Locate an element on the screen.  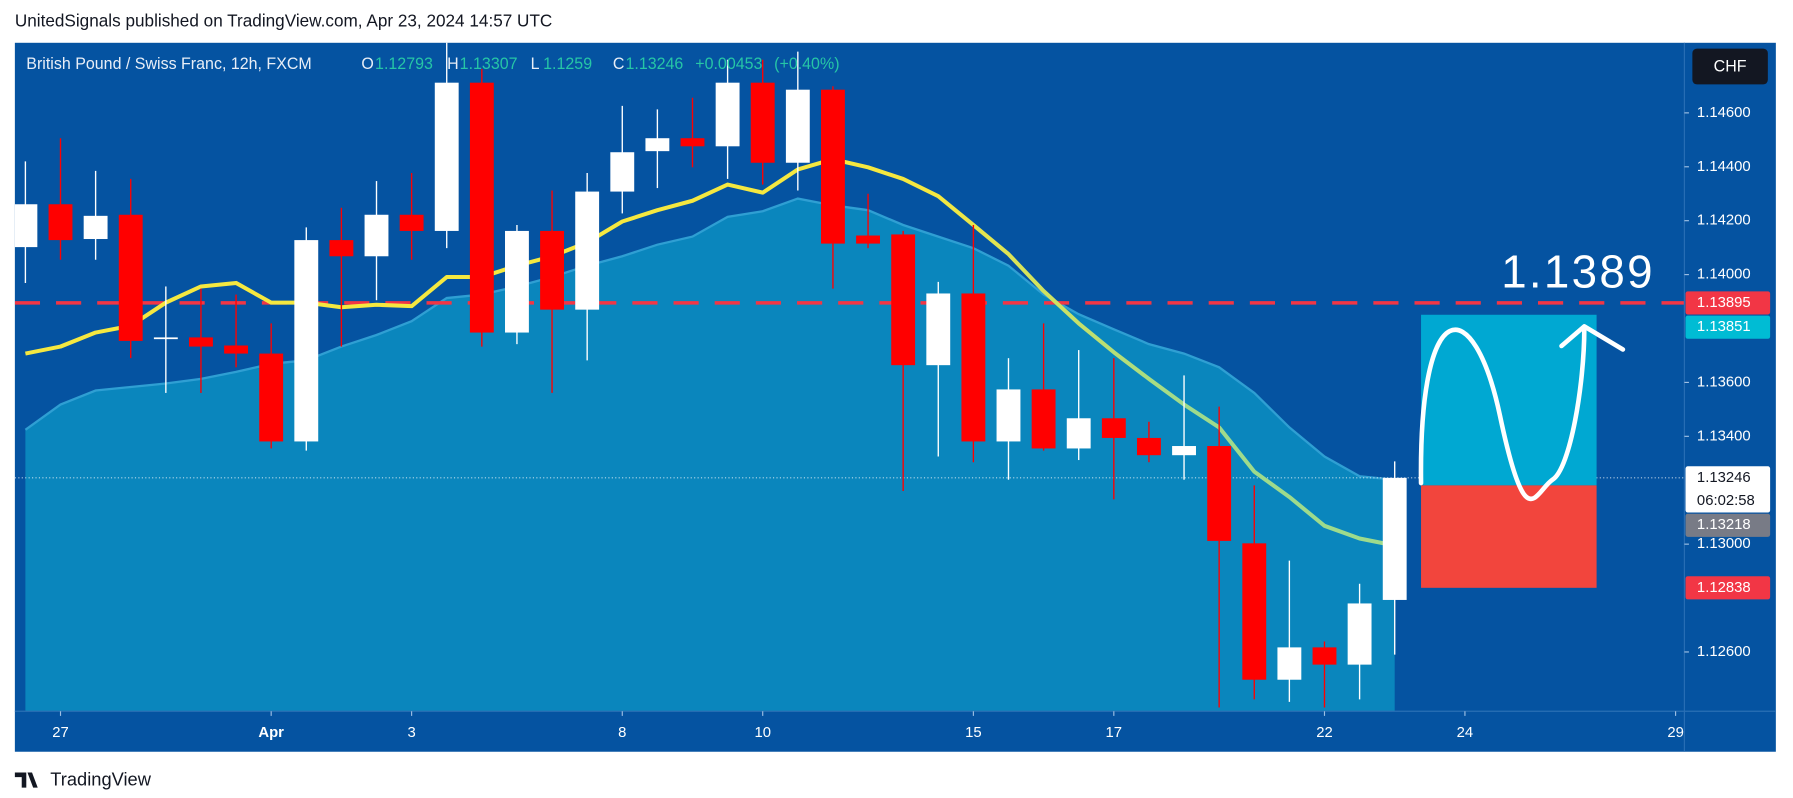
x-tick-label: 17 is located at coordinates (1114, 732).